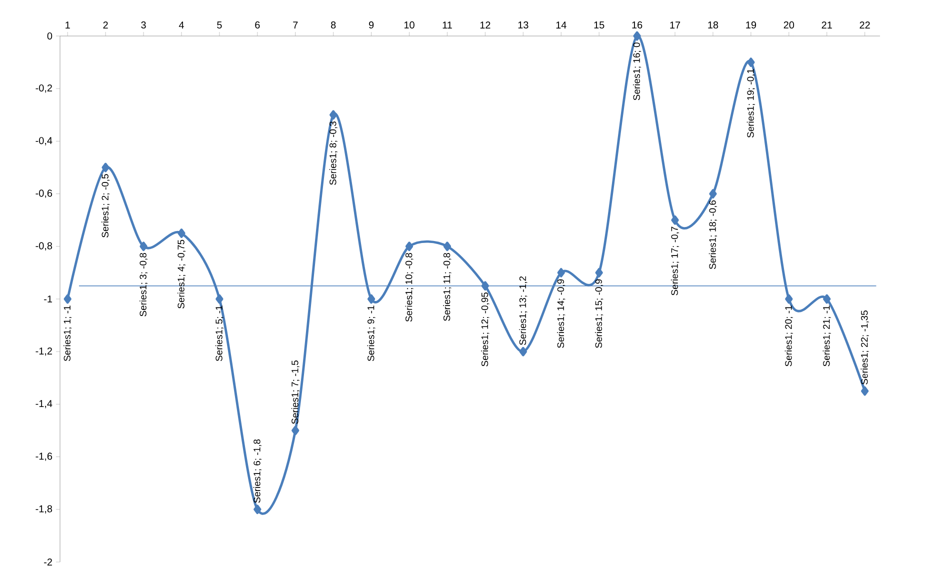 Image resolution: width=945 pixels, height=577 pixels. Describe the element at coordinates (865, 25) in the screenshot. I see `x-tick-label: 22` at that location.